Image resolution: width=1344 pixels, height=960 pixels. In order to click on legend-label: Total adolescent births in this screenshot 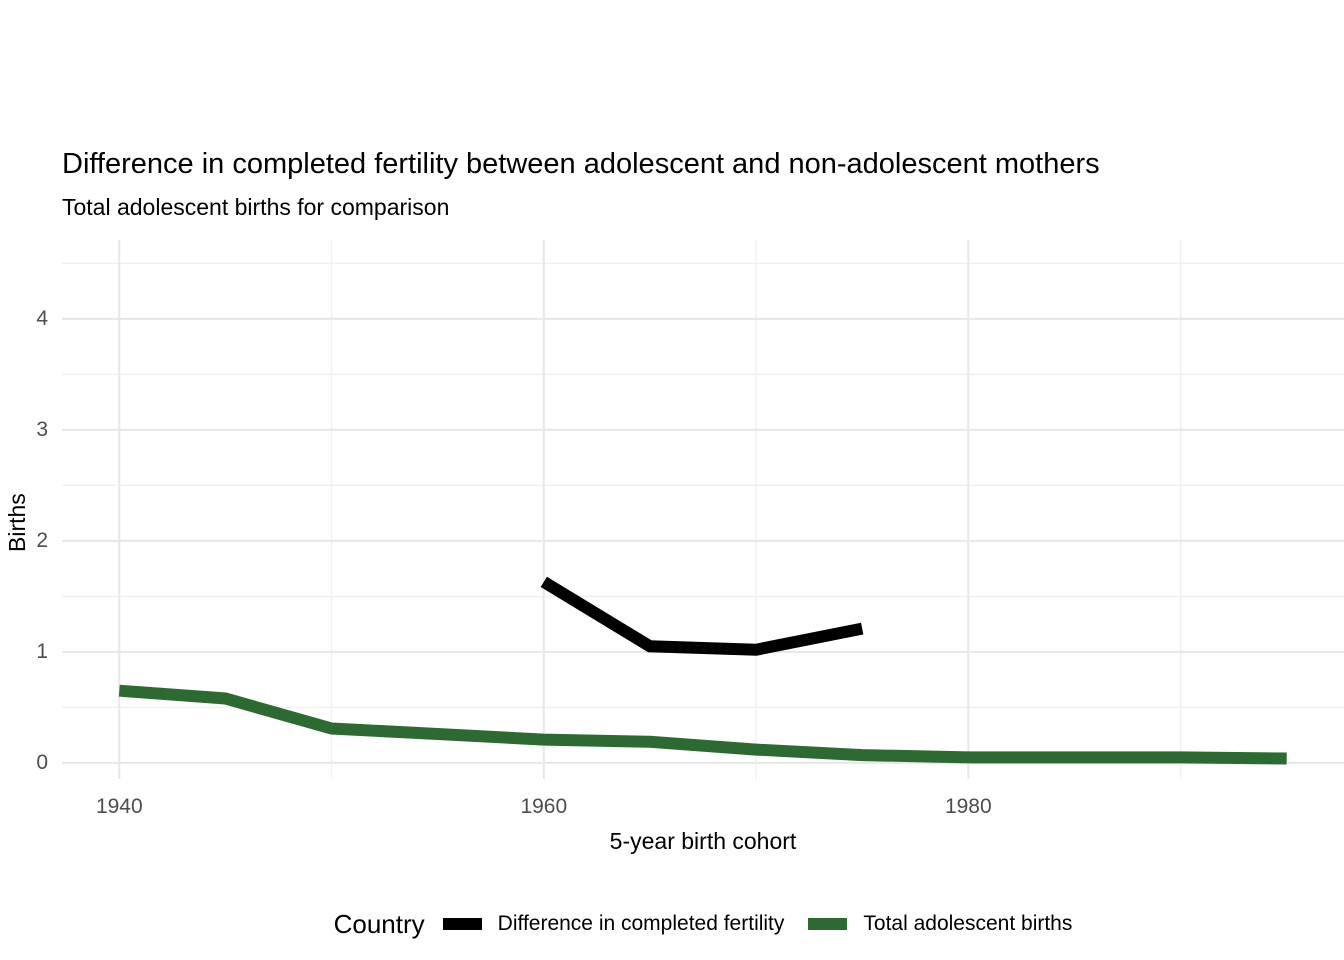, I will do `click(968, 923)`.